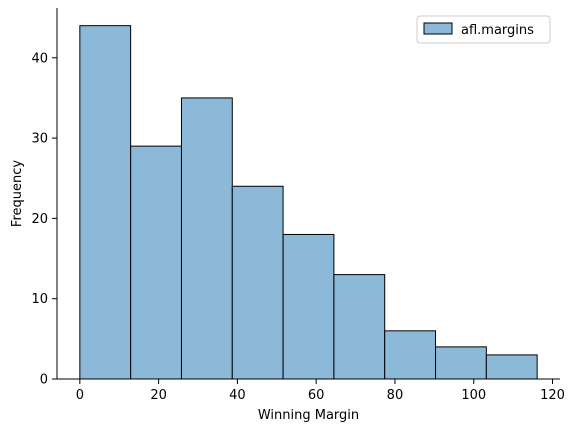 The height and width of the screenshot is (432, 569). I want to click on x-tick-label: 120, so click(552, 395).